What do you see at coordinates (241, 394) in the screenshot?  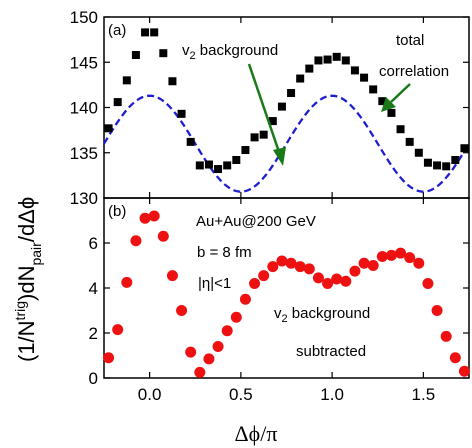 I see `x-tick-label: 0.5` at bounding box center [241, 394].